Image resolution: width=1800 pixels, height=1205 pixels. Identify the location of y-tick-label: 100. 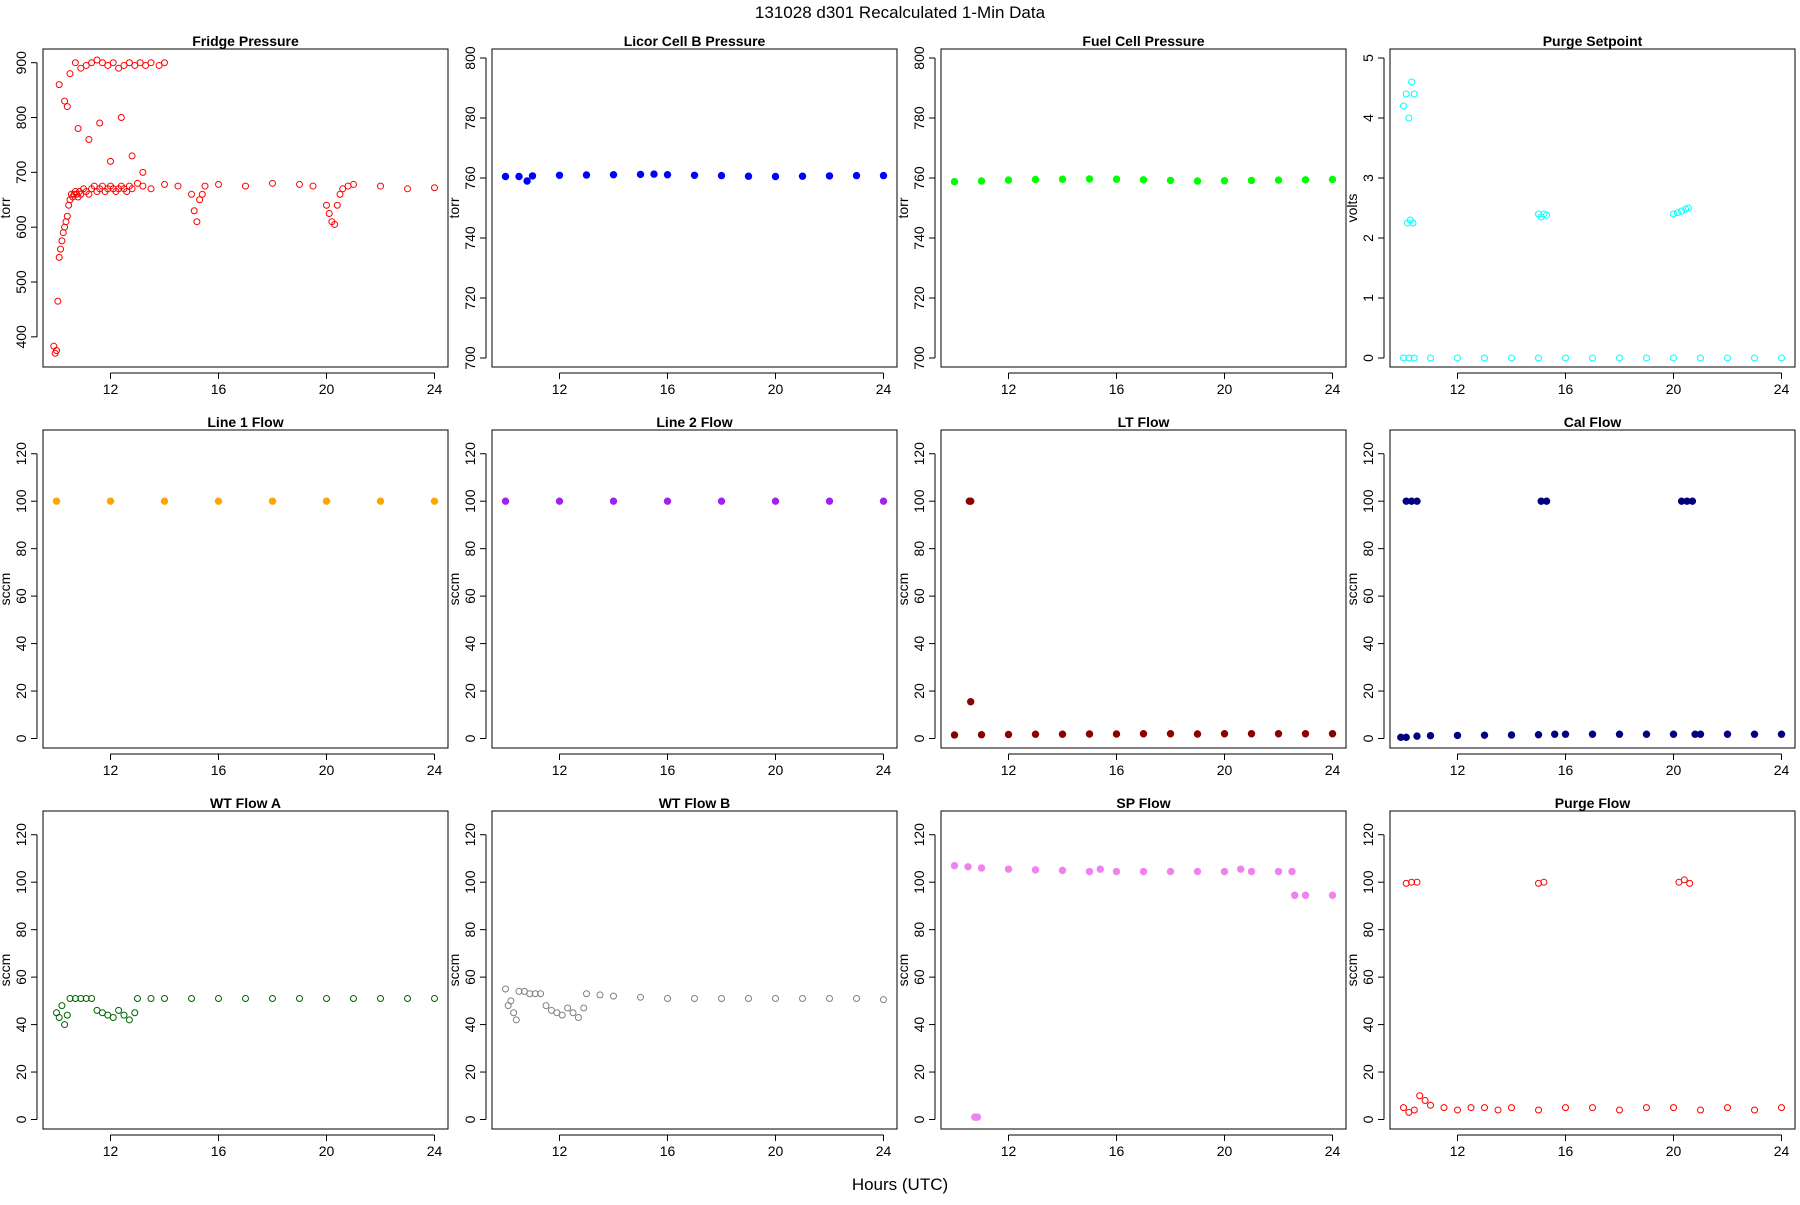
(21, 501).